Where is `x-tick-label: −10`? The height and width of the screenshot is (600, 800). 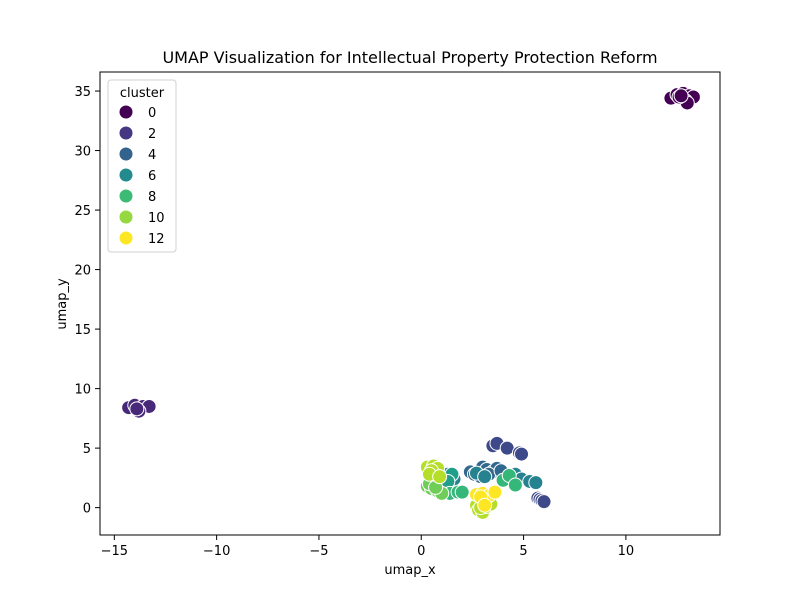
x-tick-label: −10 is located at coordinates (216, 551).